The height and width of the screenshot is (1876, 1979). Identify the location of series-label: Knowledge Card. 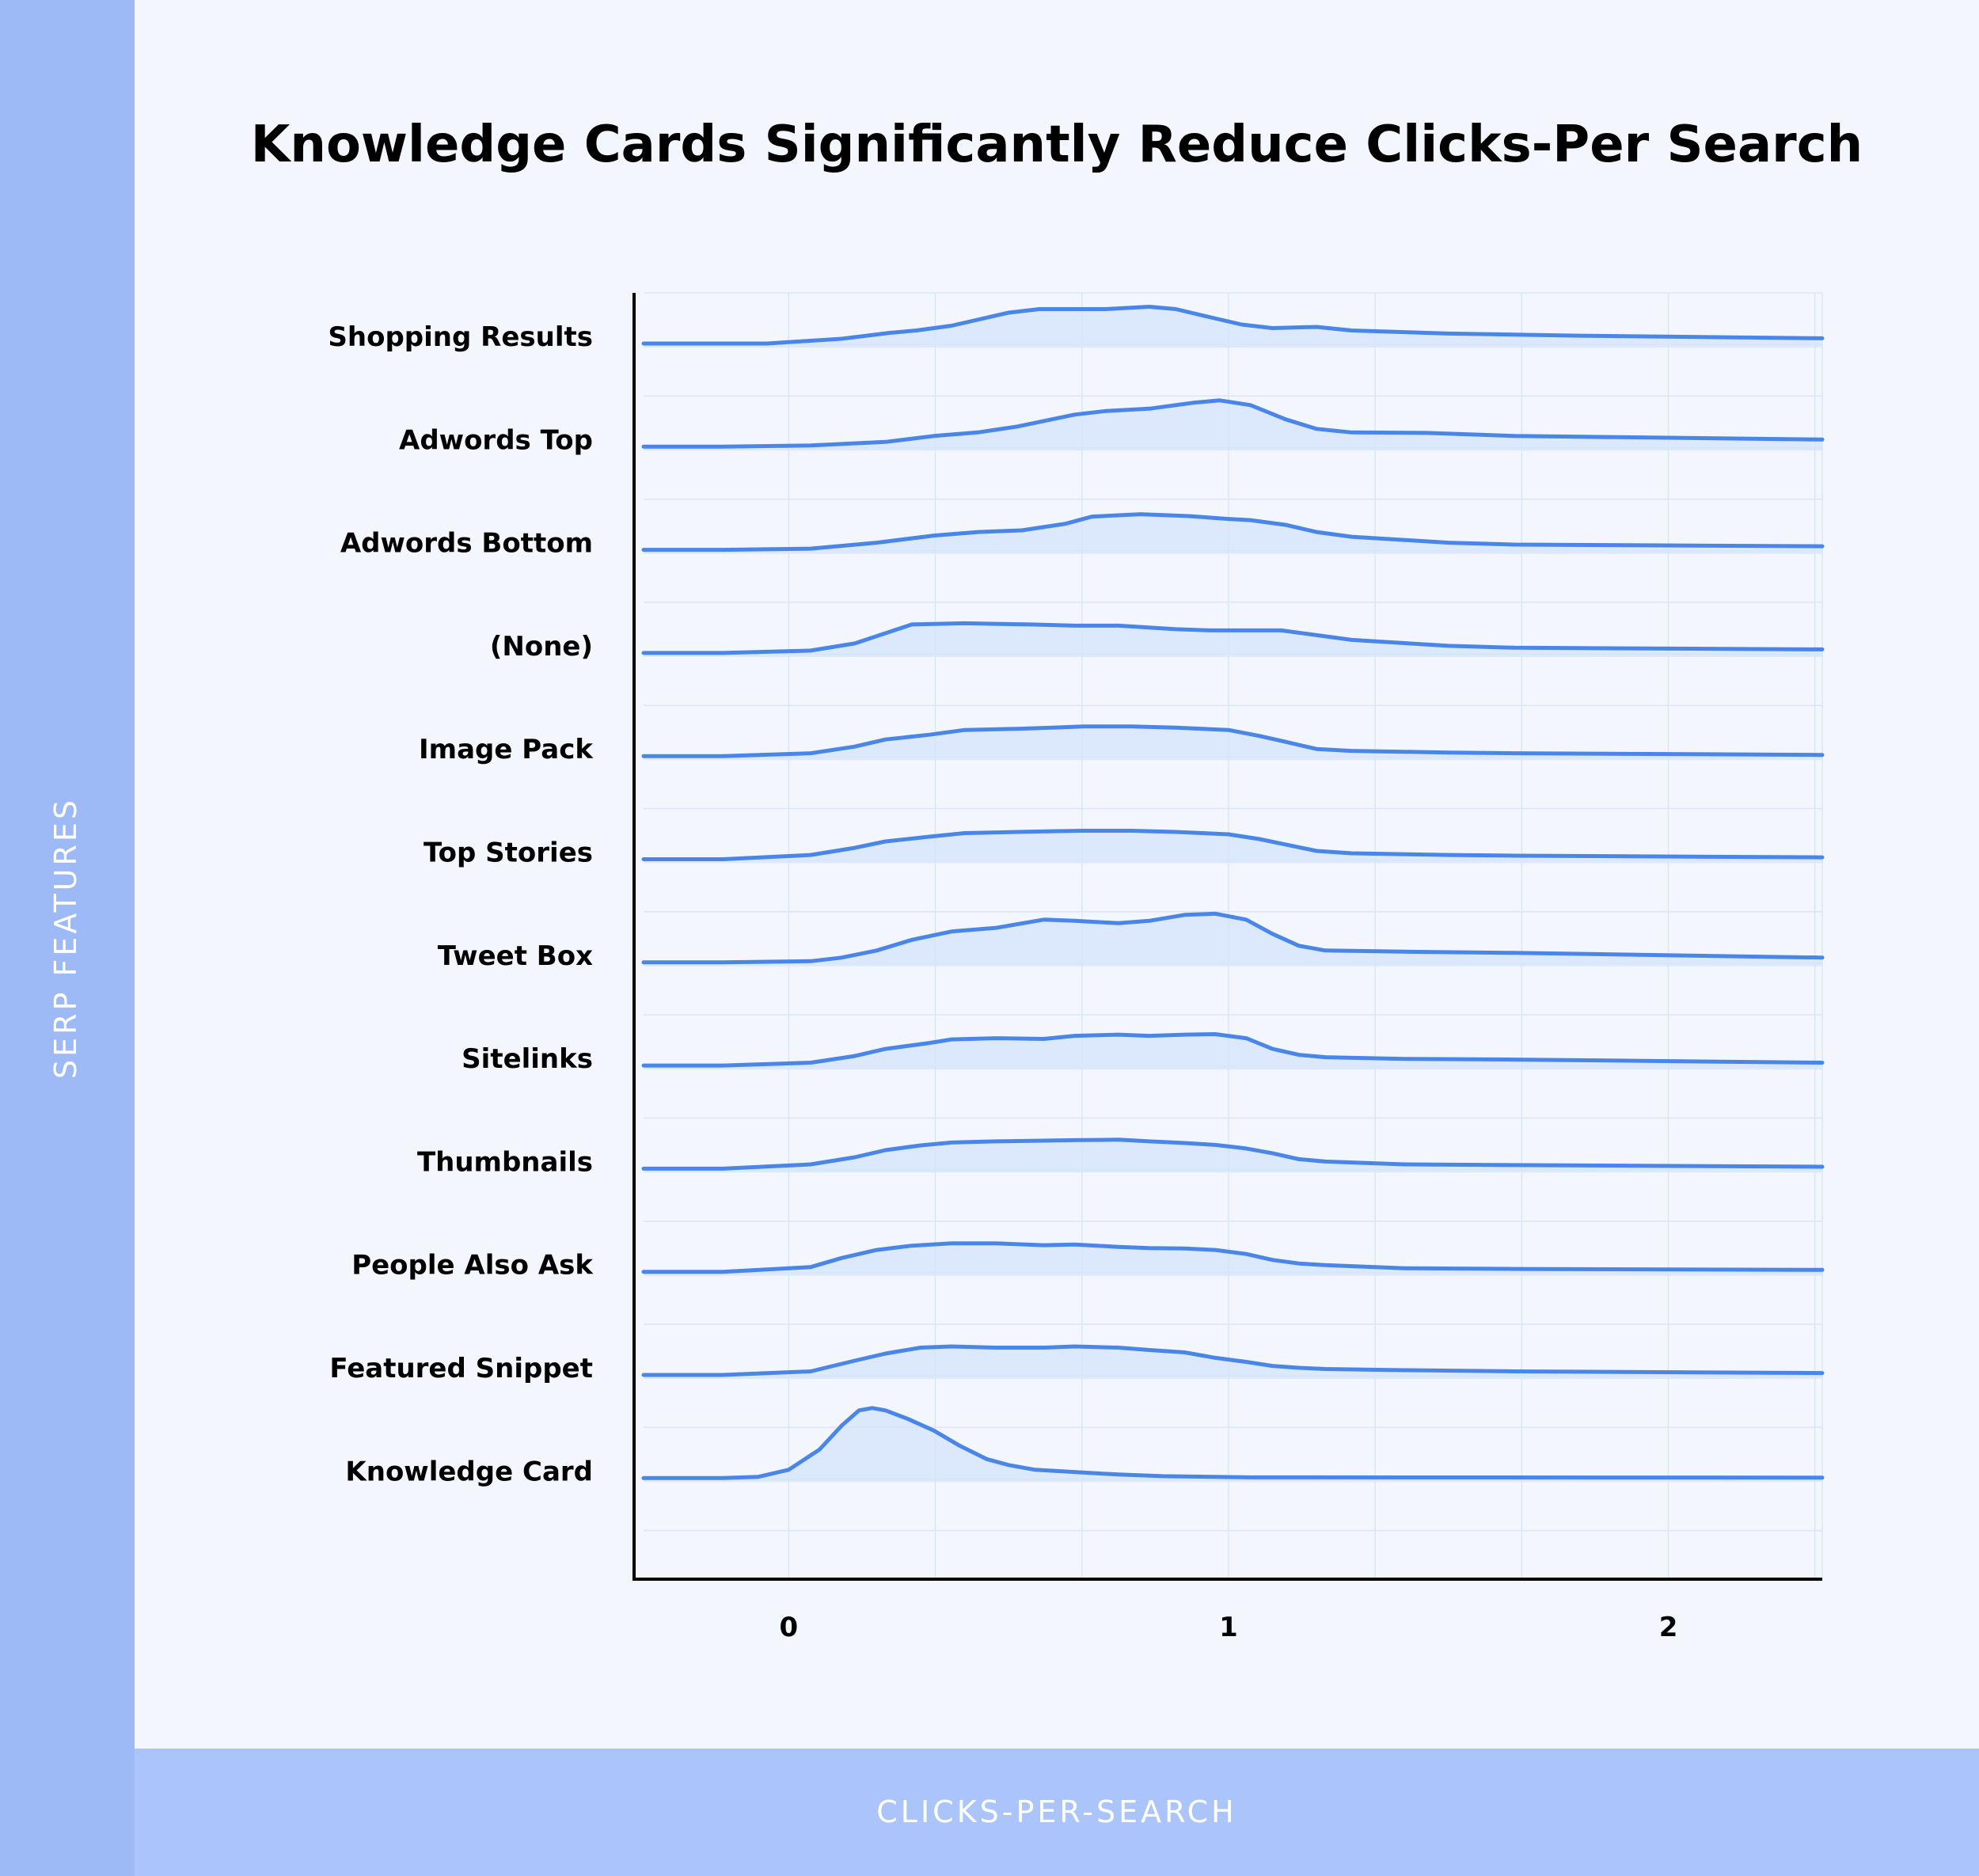
(469, 1471).